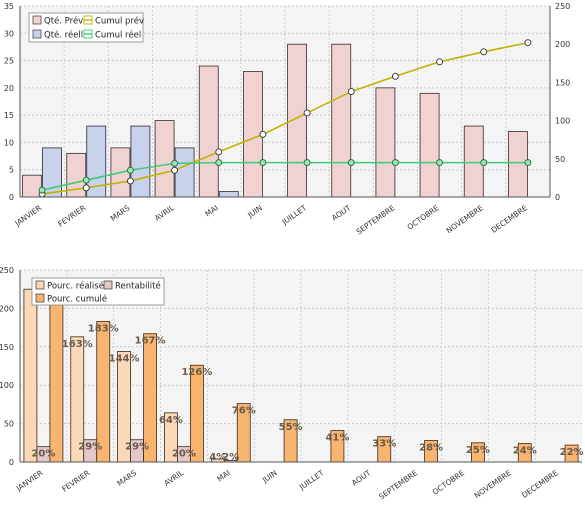 This screenshot has height=513, width=585. I want to click on legend: Pourc. réalisé Rentabilité Pourc. cumulé, so click(98, 291).